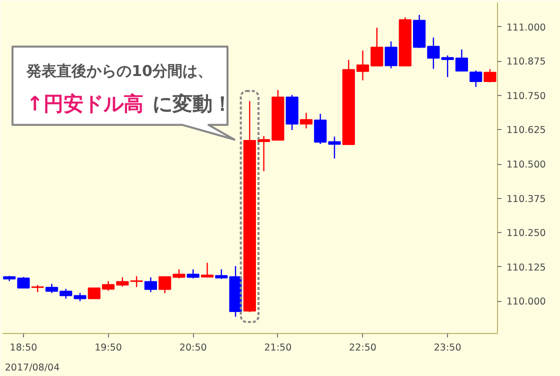 This screenshot has height=376, width=560. I want to click on y-tick-label: 110.125, so click(526, 268).